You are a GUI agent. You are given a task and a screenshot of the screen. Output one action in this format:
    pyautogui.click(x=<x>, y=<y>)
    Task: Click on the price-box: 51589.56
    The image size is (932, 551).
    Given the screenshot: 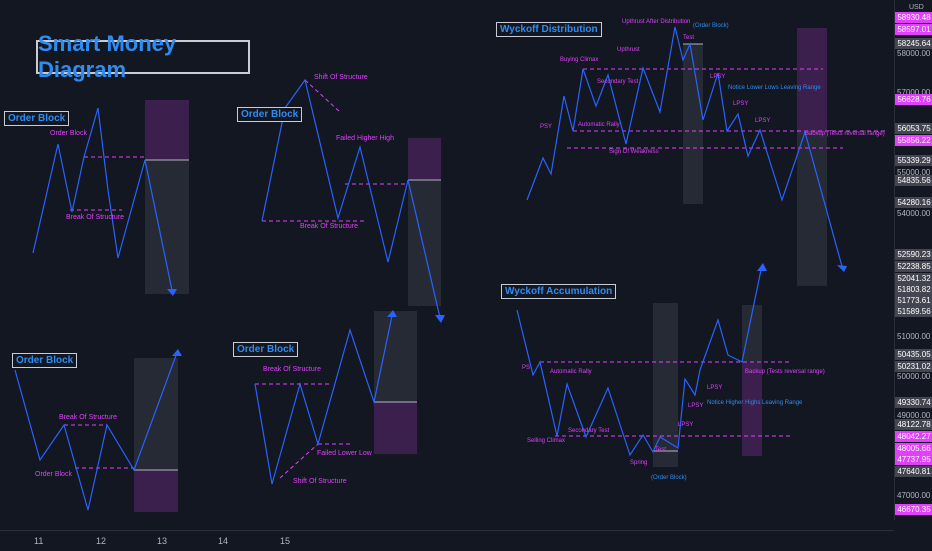 What is the action you would take?
    pyautogui.click(x=913, y=311)
    